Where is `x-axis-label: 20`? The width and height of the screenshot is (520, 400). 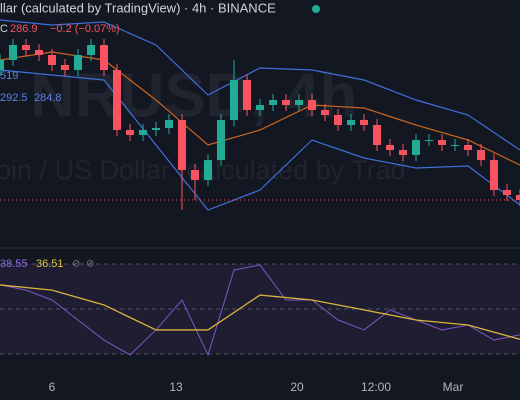
x-axis-label: 20 is located at coordinates (297, 387).